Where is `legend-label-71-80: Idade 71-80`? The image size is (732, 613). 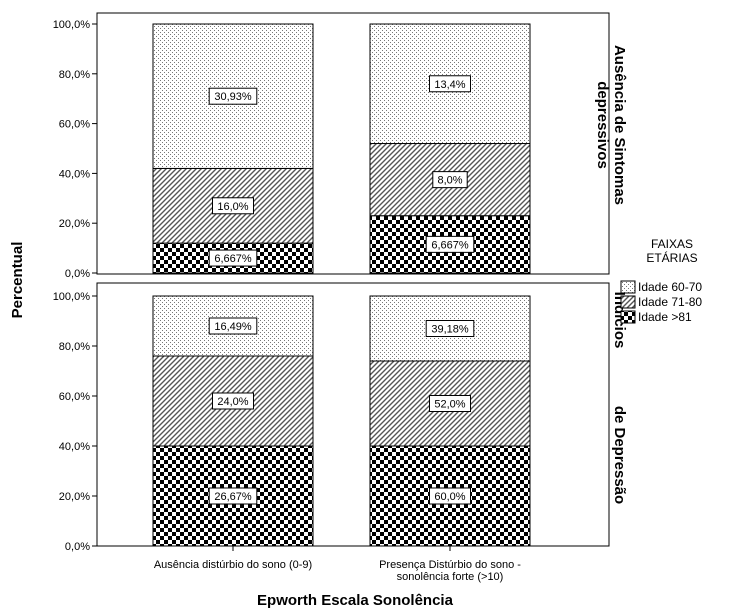 legend-label-71-80: Idade 71-80 is located at coordinates (670, 302).